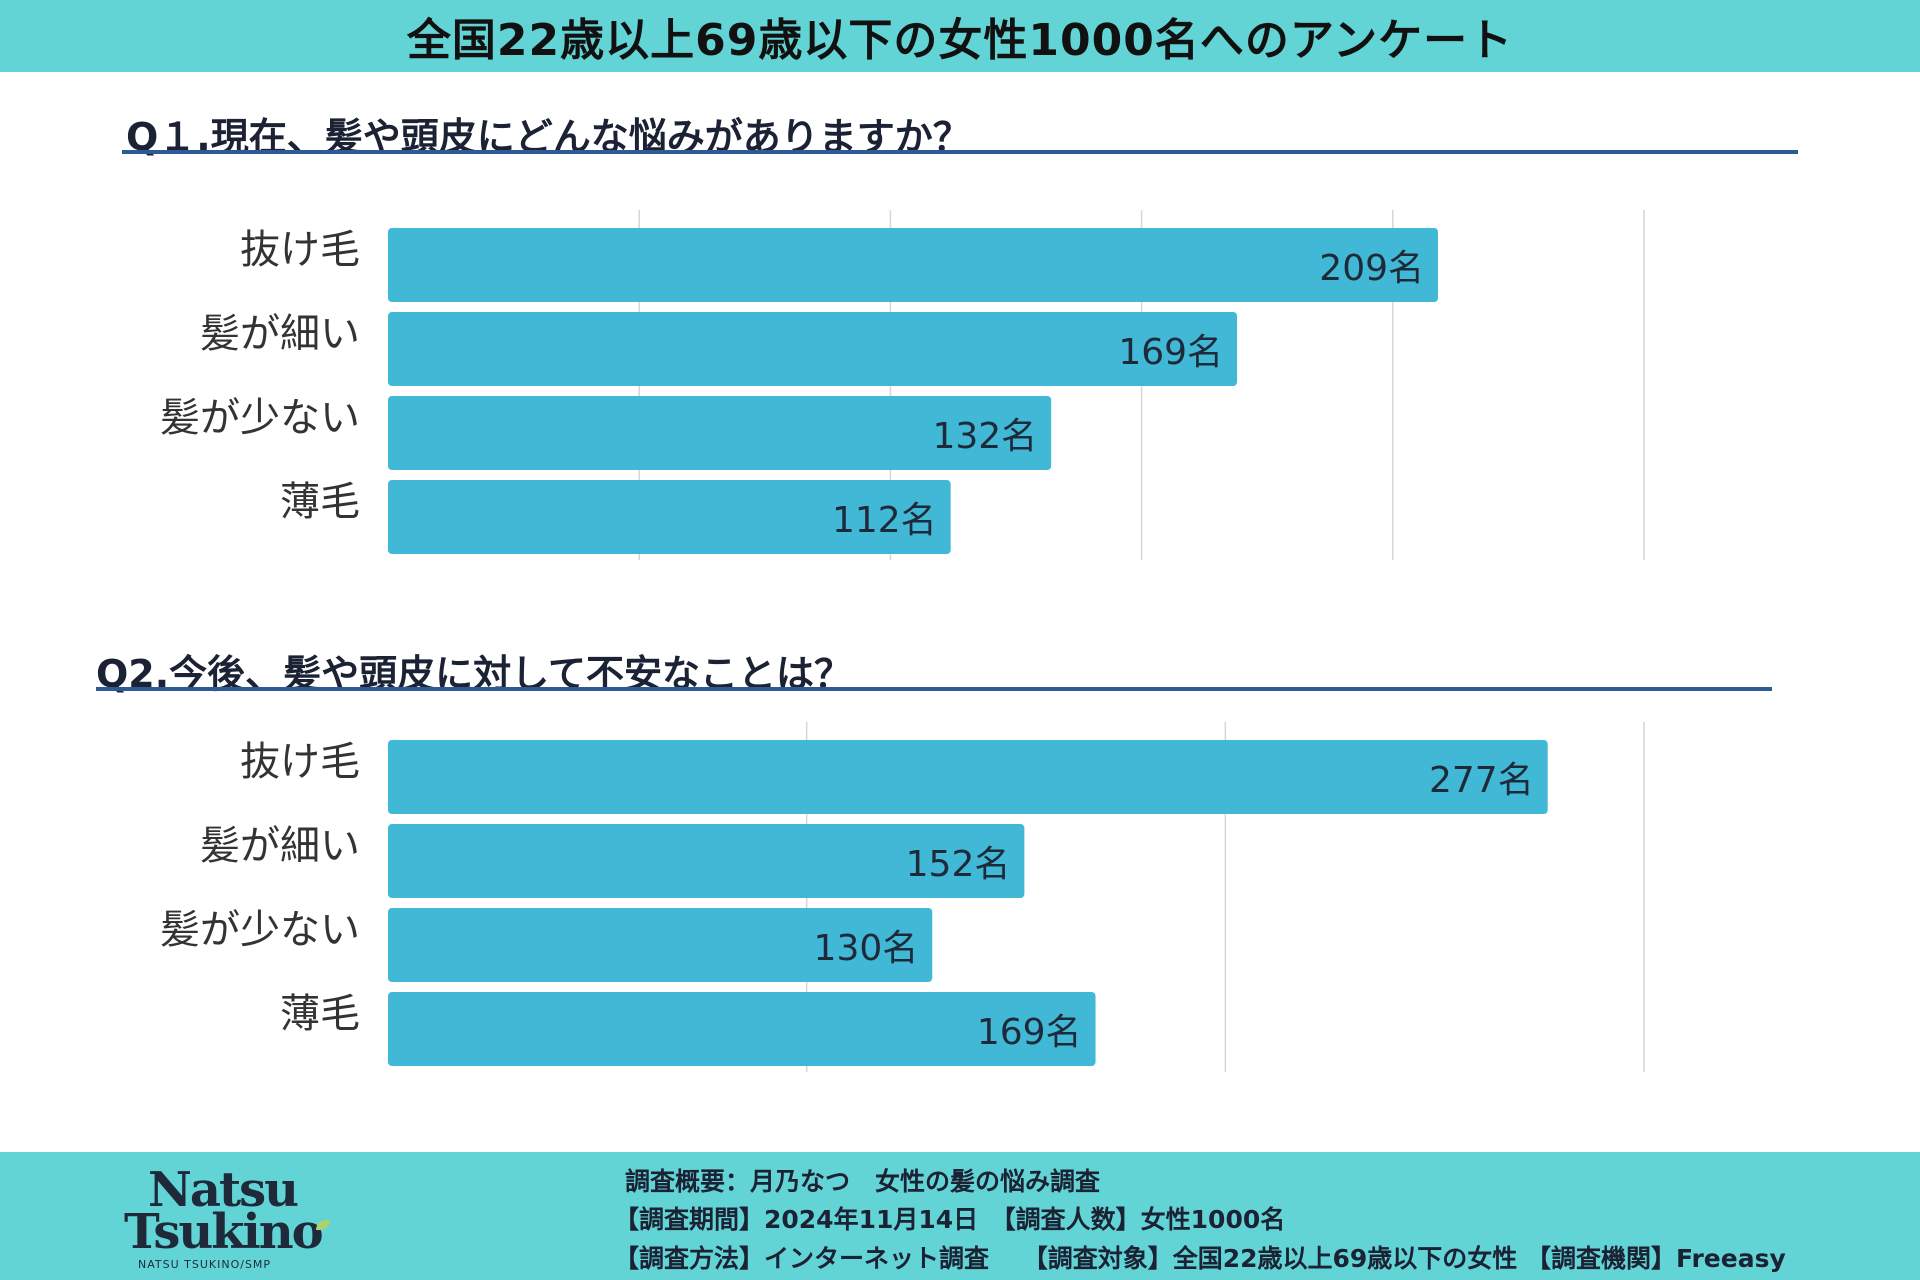  I want to click on value-label-3: 132名, so click(984, 436).